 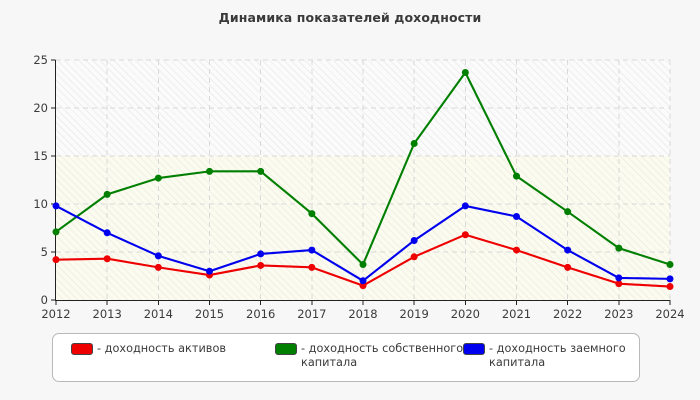 I want to click on legend-item-label: - доходность активов, so click(x=162, y=348).